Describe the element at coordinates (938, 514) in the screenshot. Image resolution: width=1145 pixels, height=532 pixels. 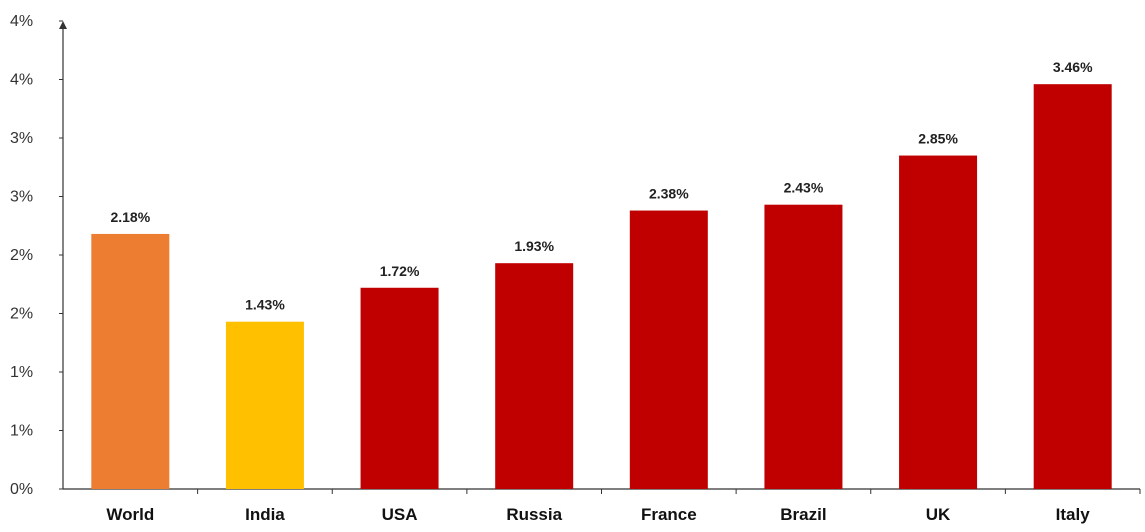
I see `x-tick-label: UK` at that location.